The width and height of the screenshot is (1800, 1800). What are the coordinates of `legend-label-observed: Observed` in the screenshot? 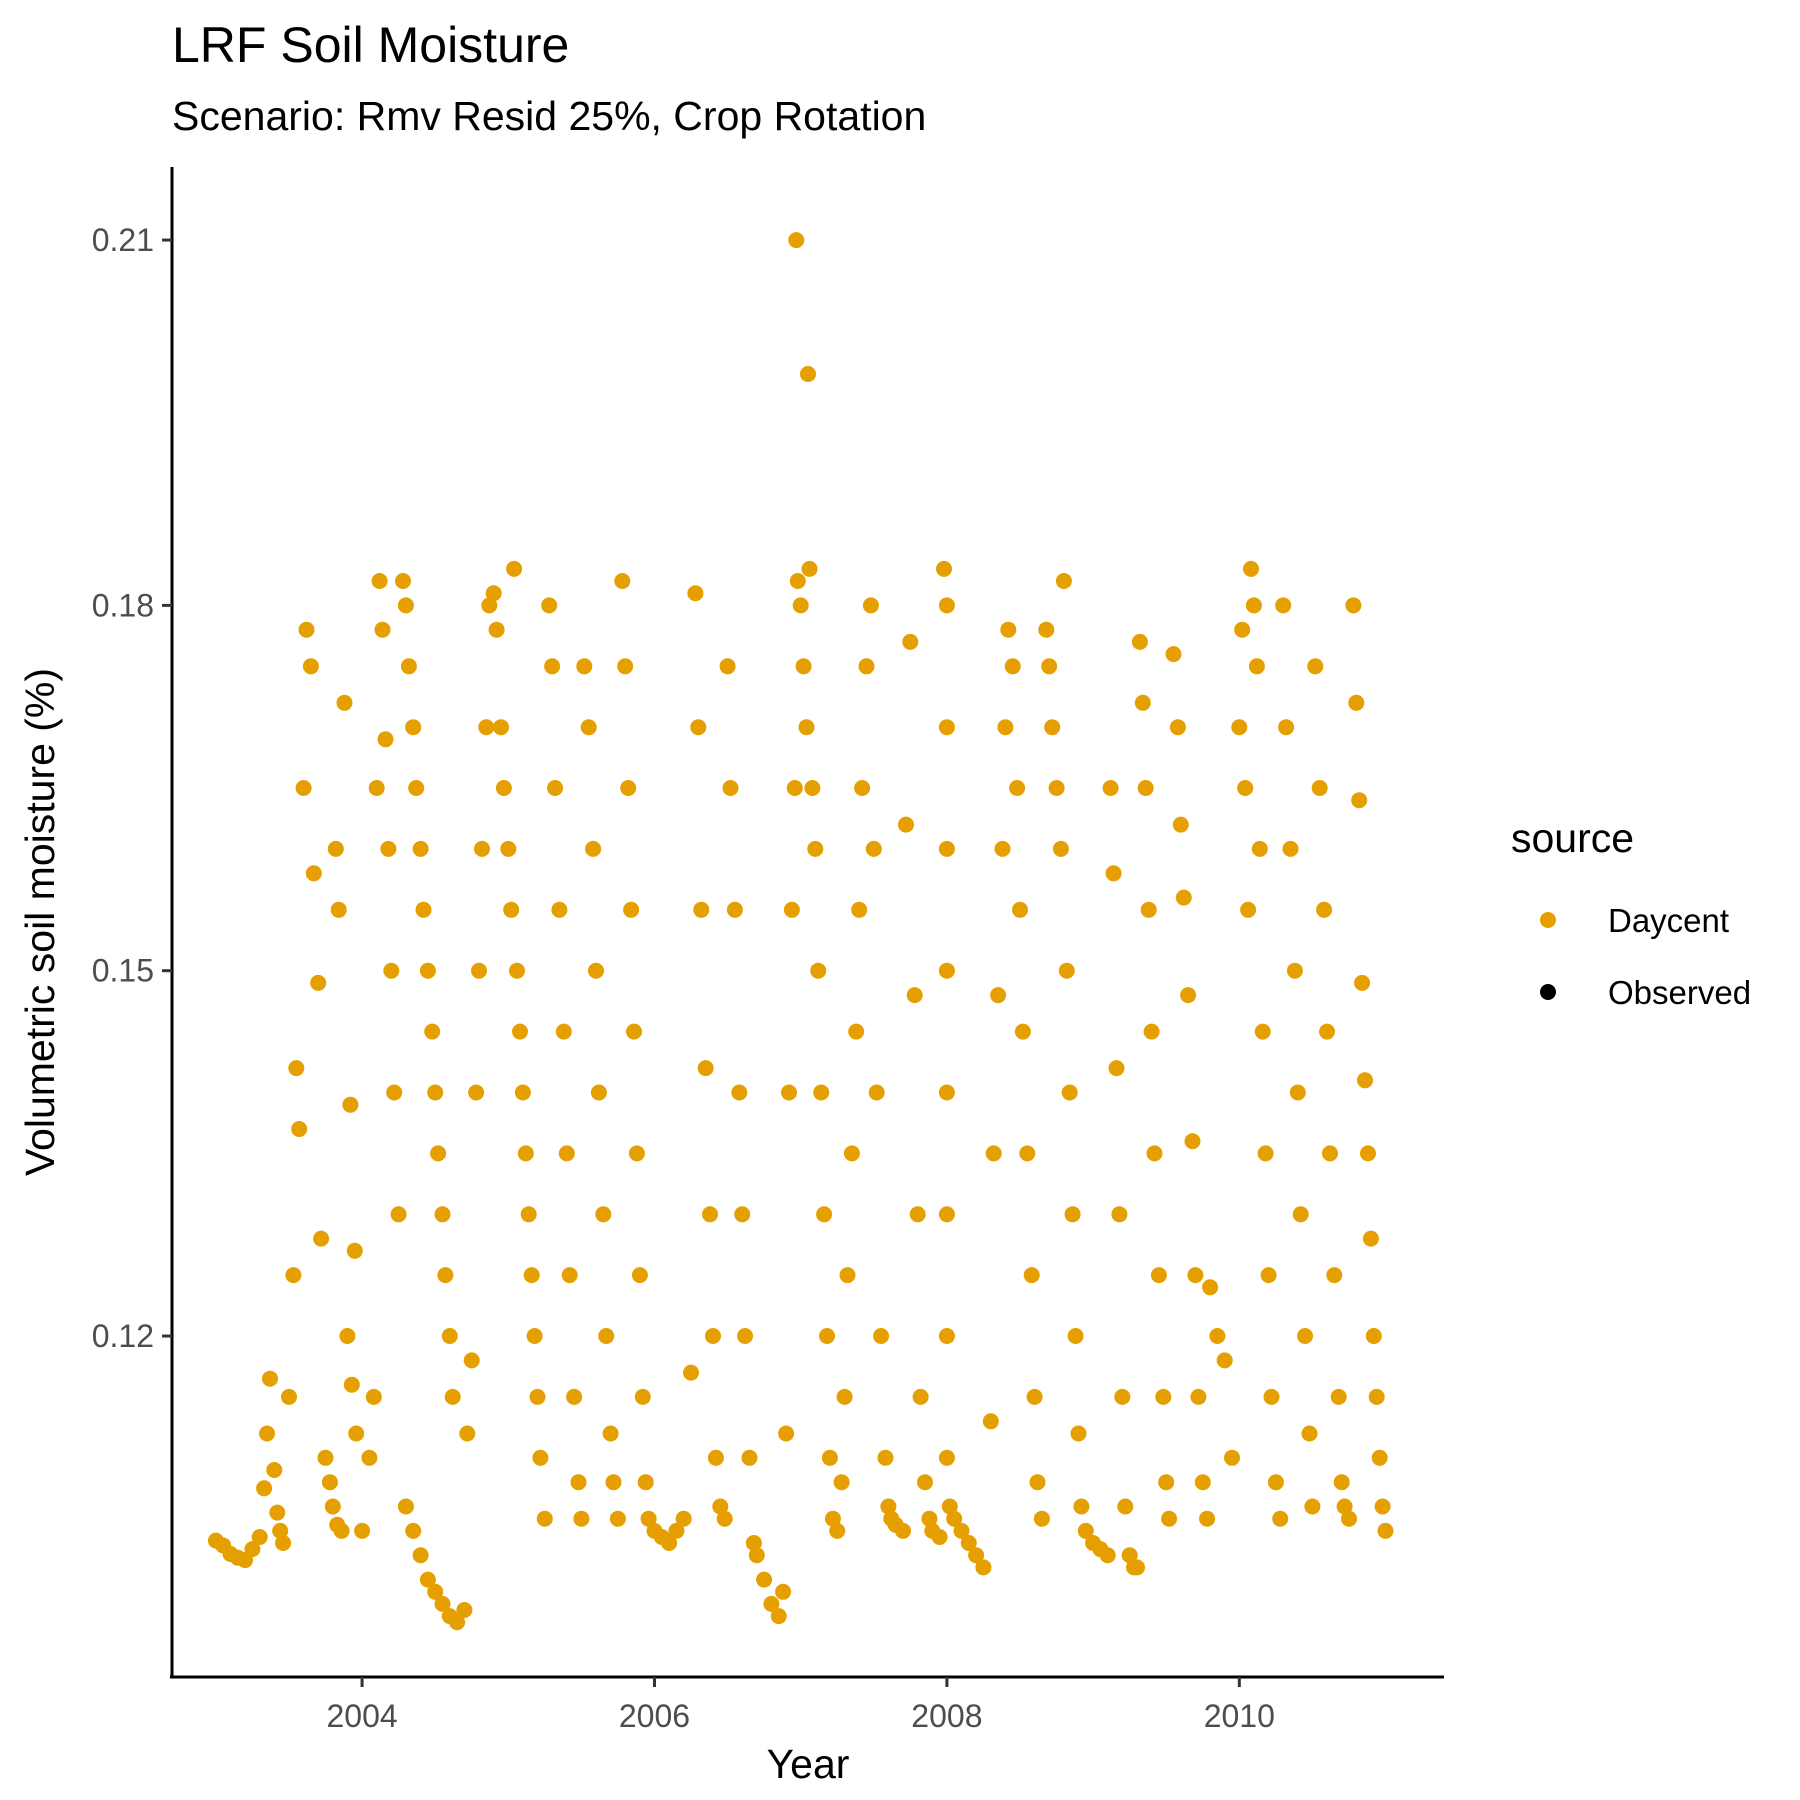 It's located at (1679, 992).